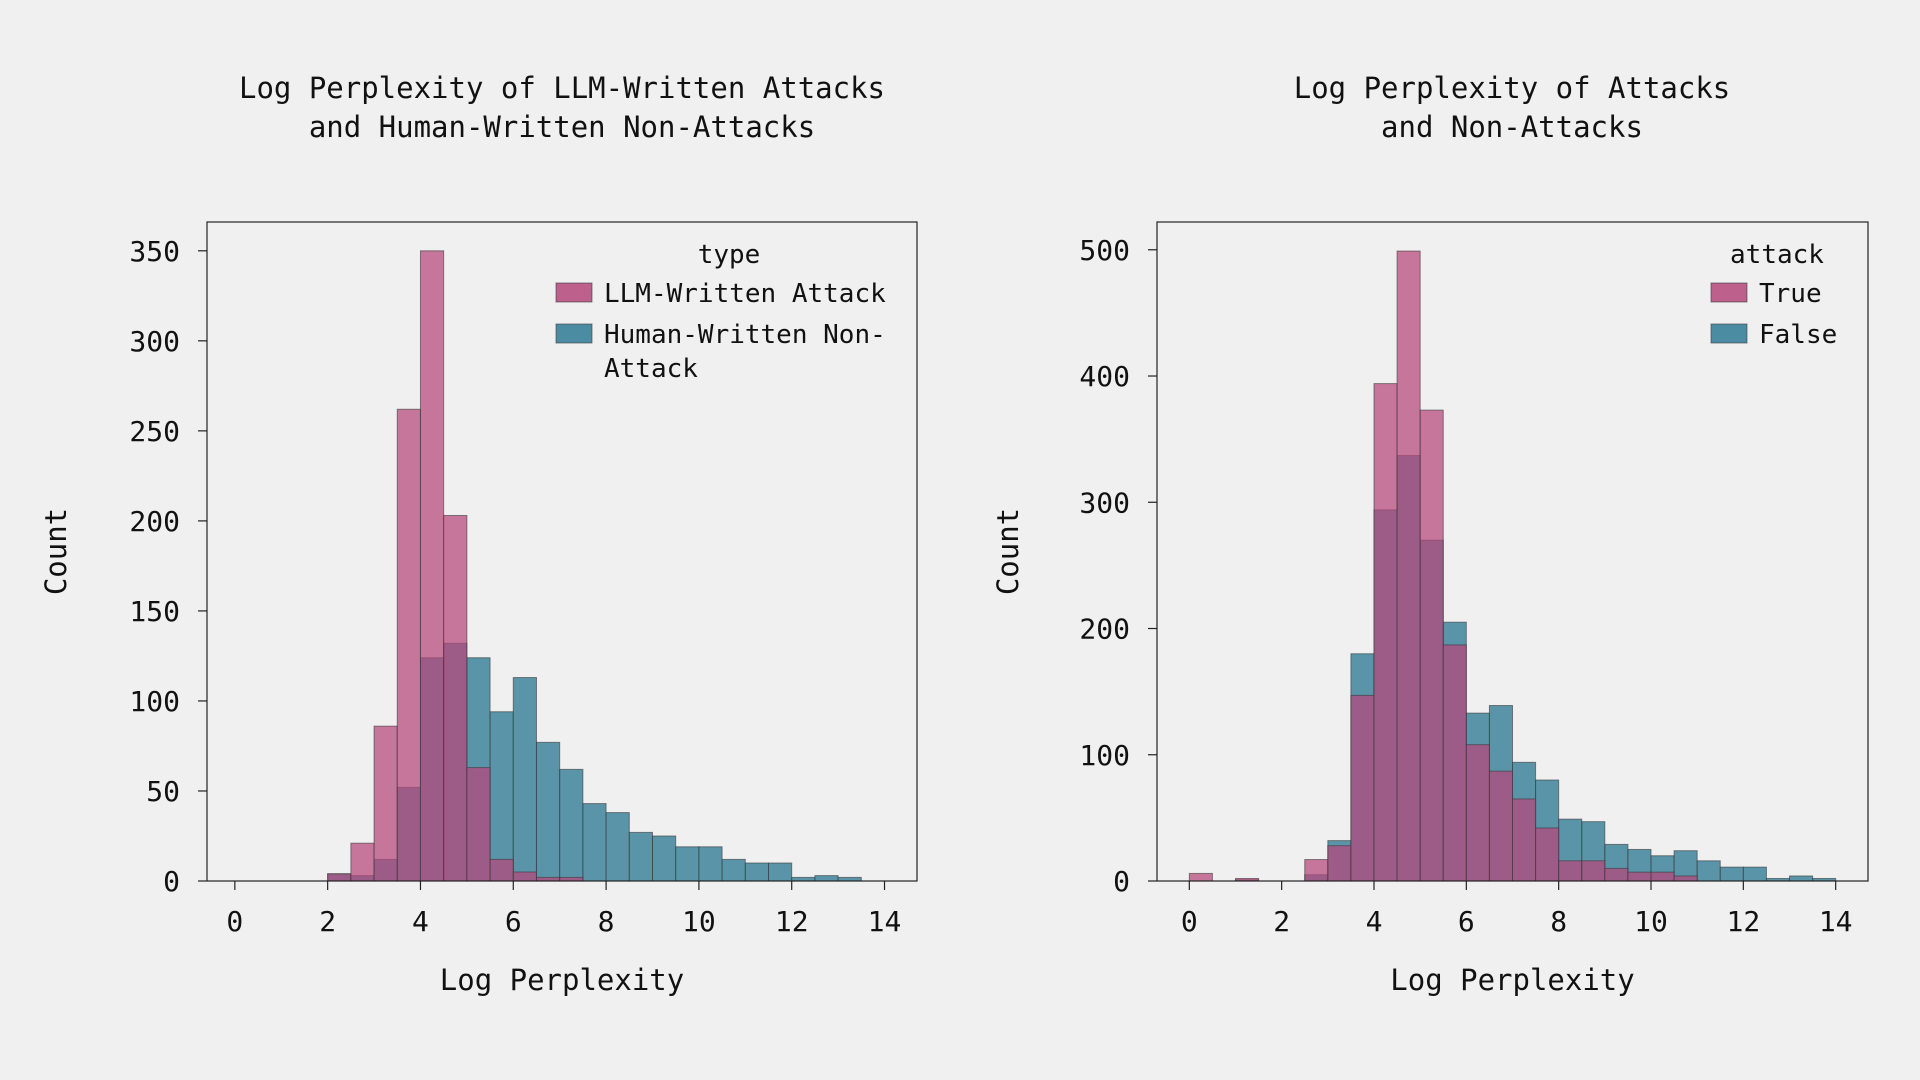 This screenshot has height=1080, width=1920. I want to click on legend-title: type, so click(729, 255).